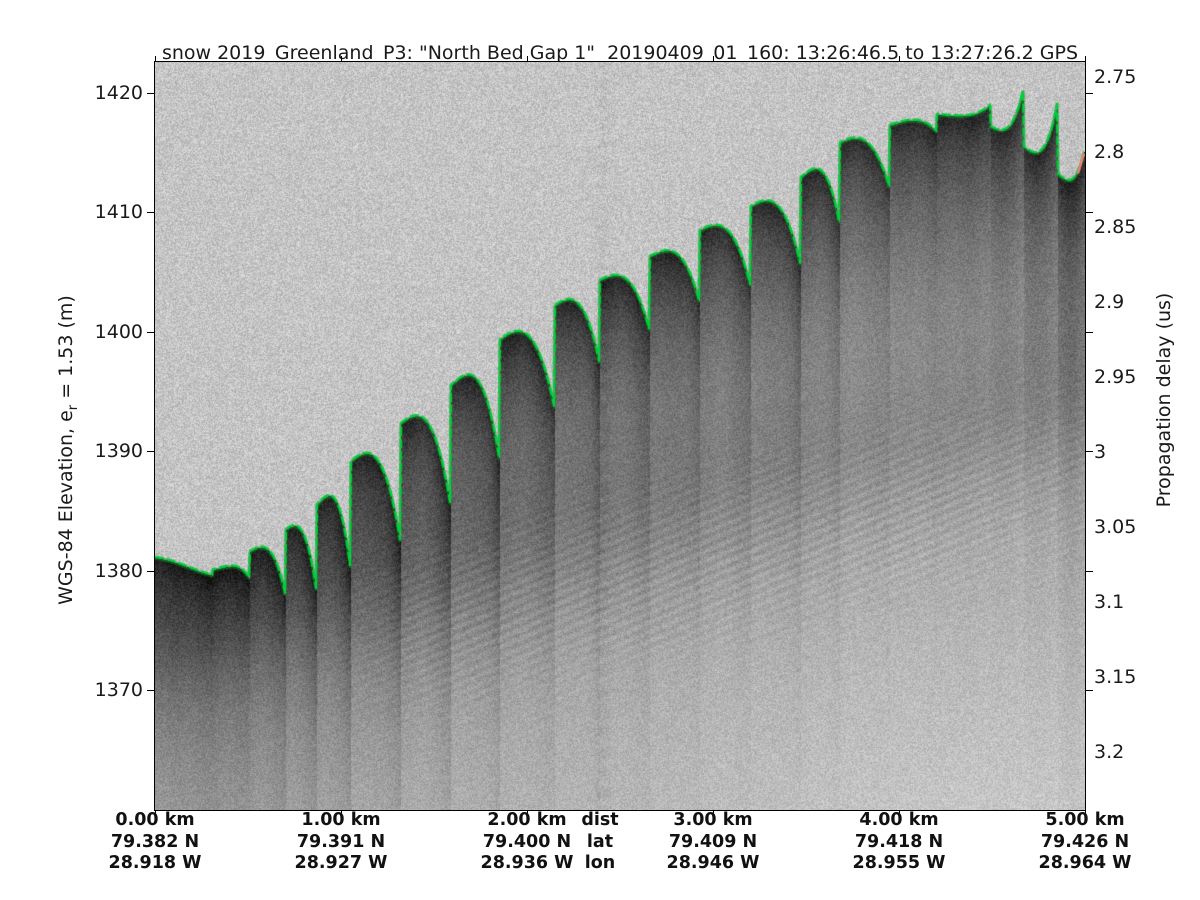 The image size is (1200, 900). What do you see at coordinates (66, 350) in the screenshot?
I see `left-axis-label-units: = 1.53 (m)` at bounding box center [66, 350].